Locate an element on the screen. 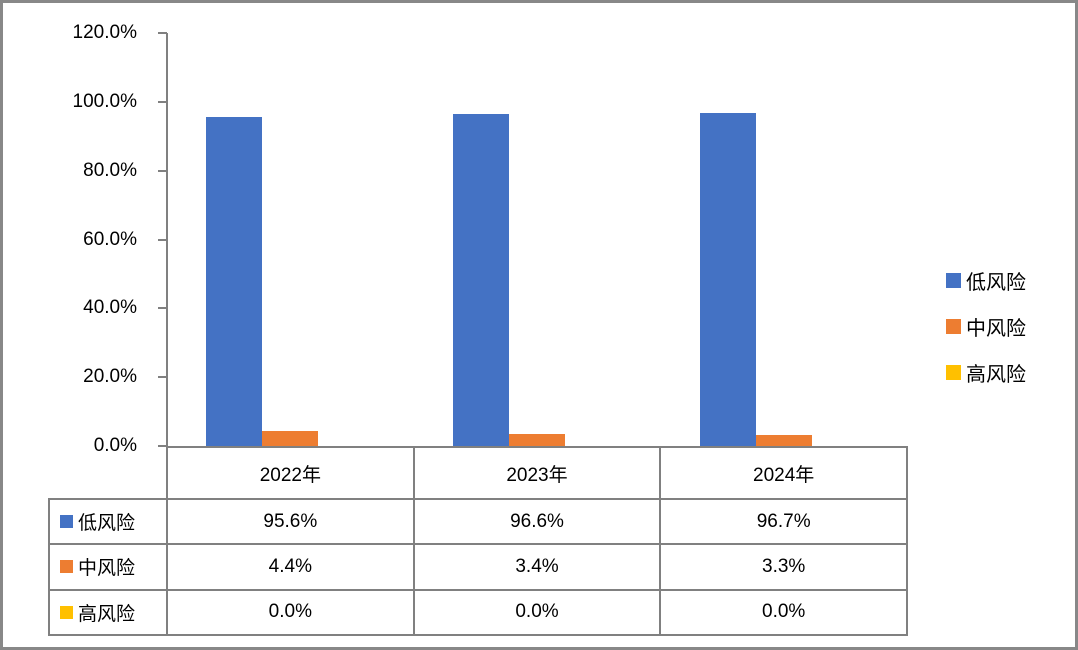 This screenshot has width=1078, height=650. table-value-cell: 4.4% is located at coordinates (289, 567).